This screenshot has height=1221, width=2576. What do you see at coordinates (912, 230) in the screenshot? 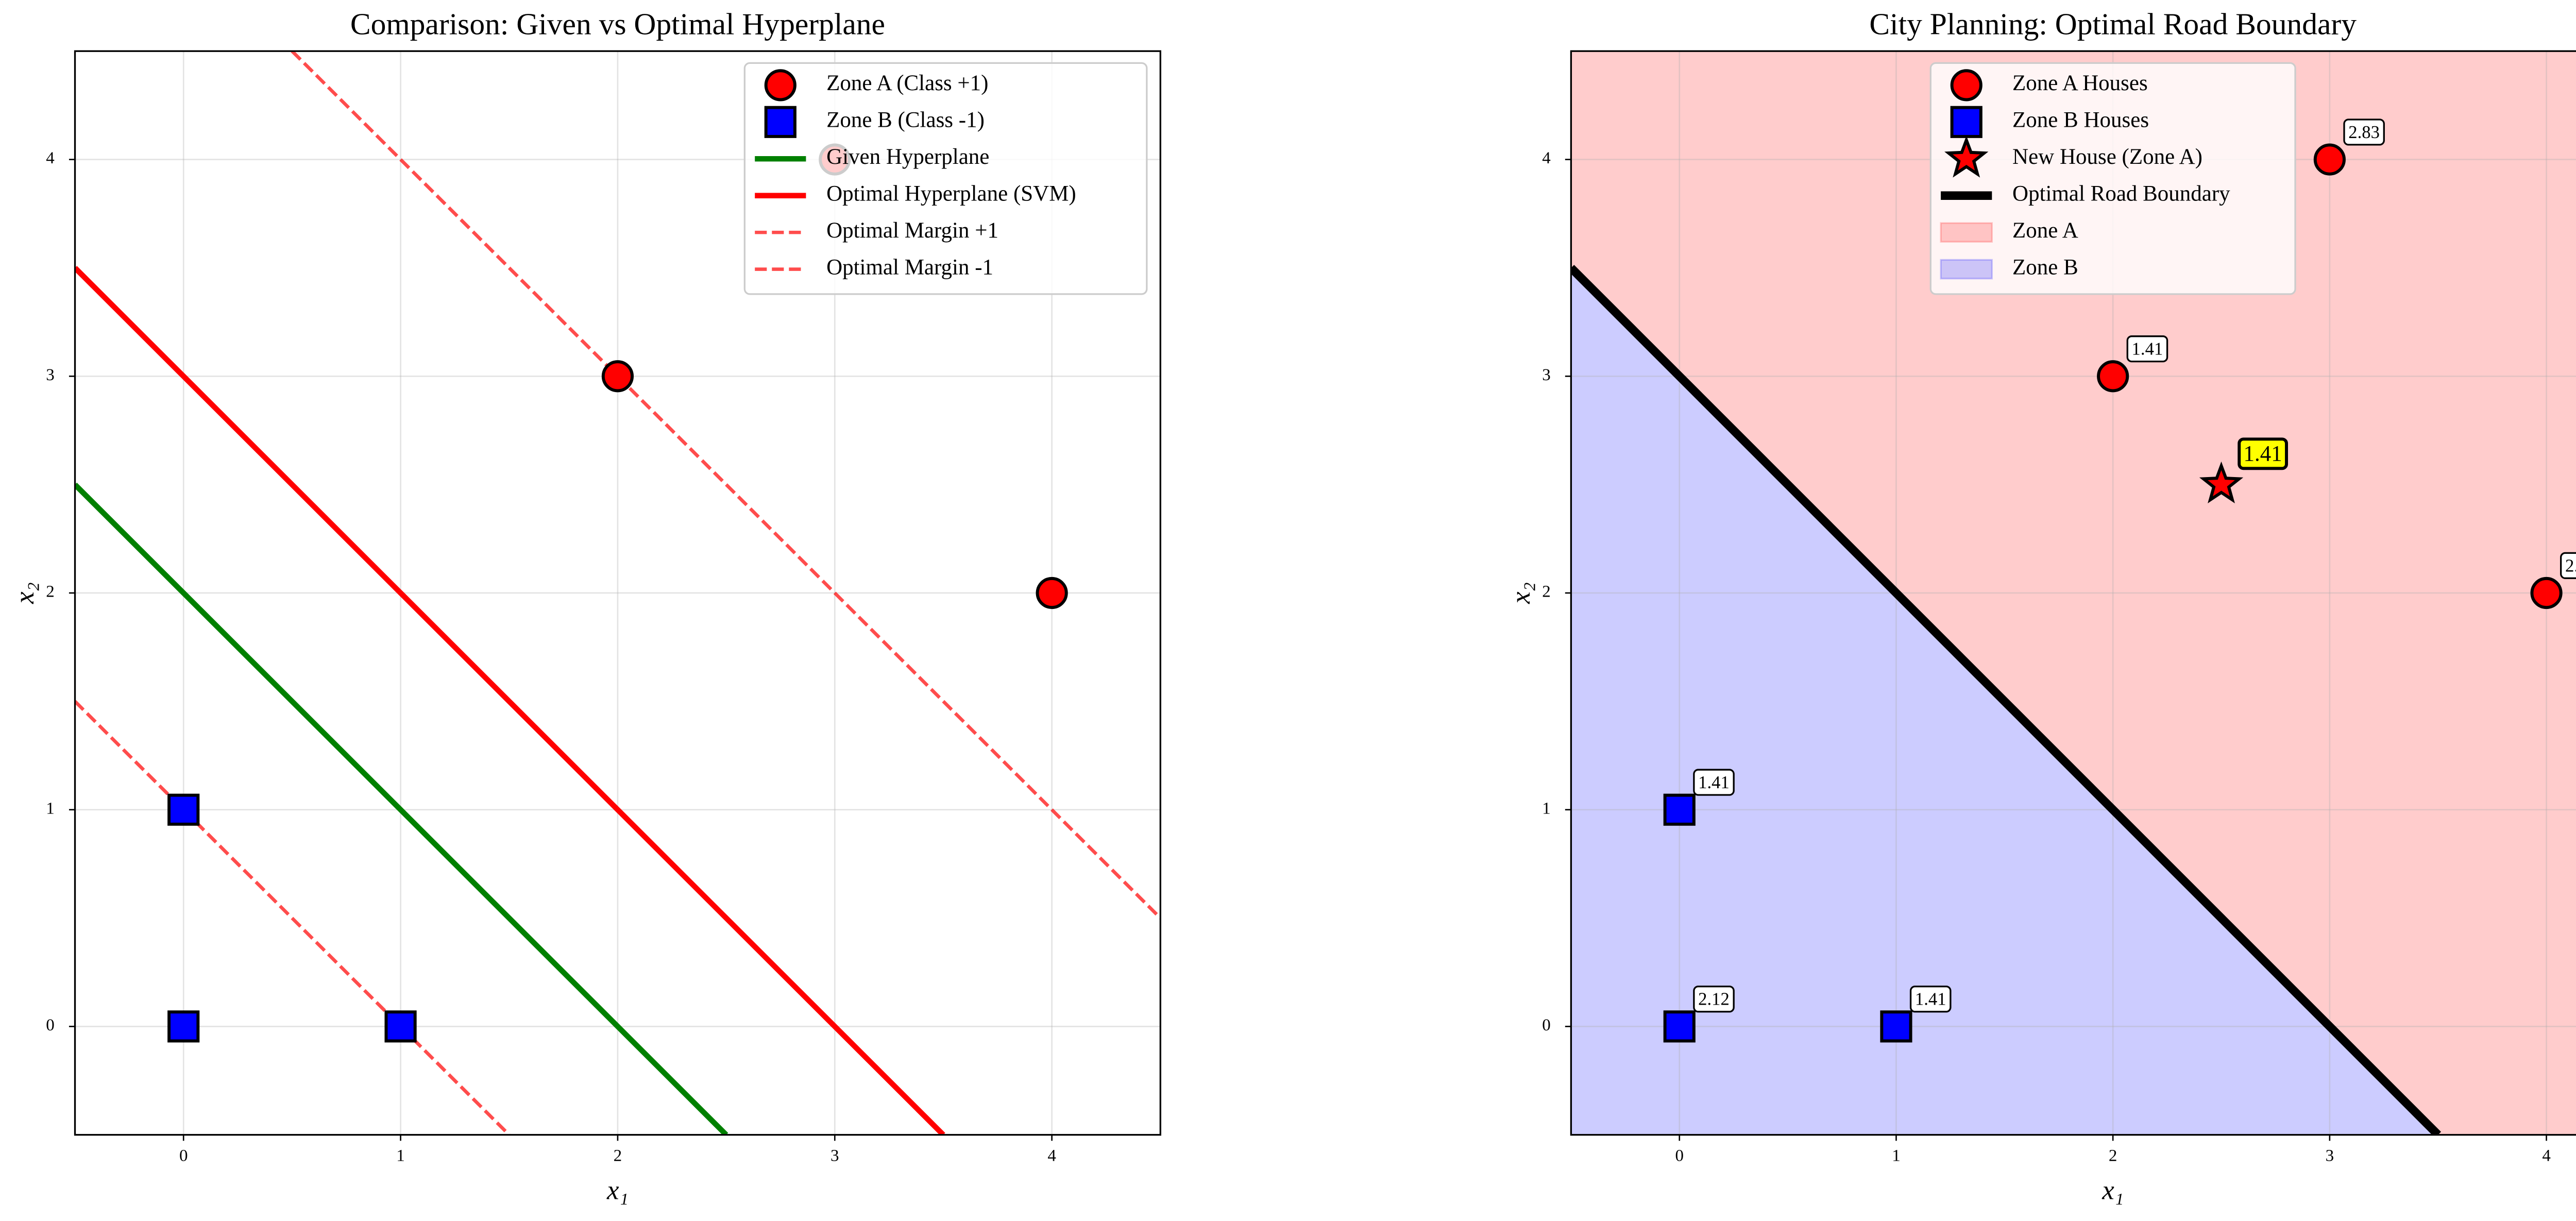
I see `legend-label: Optimal Margin +1` at bounding box center [912, 230].